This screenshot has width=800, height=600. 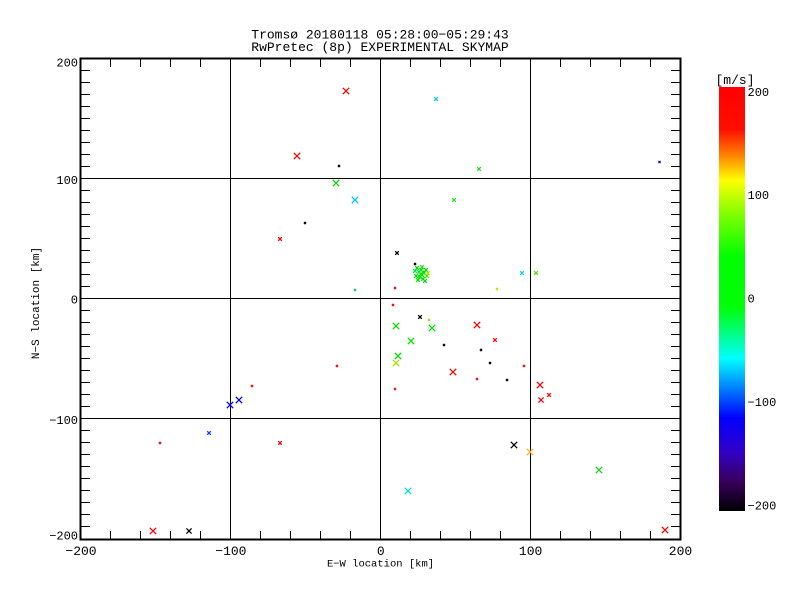 What do you see at coordinates (379, 35) in the screenshot?
I see `svg-text:Tromsø 20180118 05:28:00−05:29: Tromsø 20180118 05:28:00−05:29:43` at bounding box center [379, 35].